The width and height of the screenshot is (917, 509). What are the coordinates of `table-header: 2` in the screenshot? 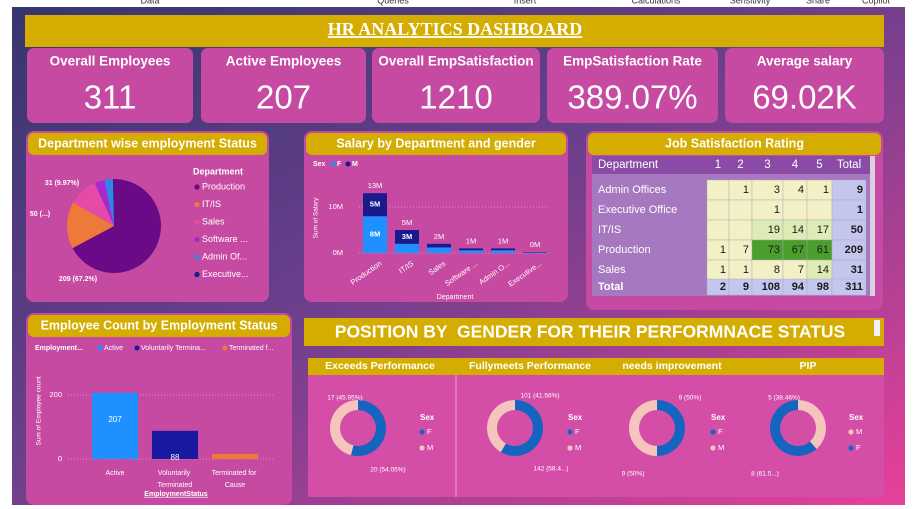 It's located at (740, 165).